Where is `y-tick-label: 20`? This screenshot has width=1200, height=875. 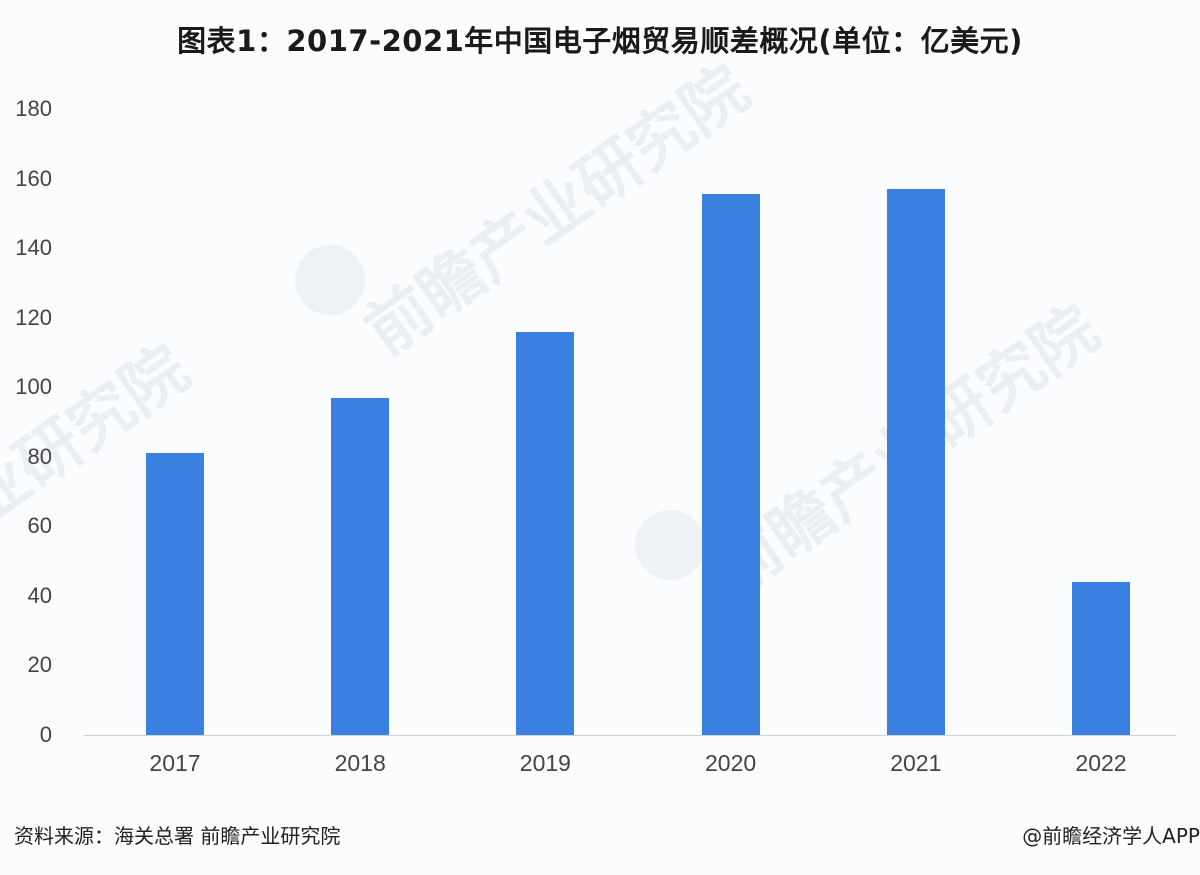
y-tick-label: 20 is located at coordinates (39, 665).